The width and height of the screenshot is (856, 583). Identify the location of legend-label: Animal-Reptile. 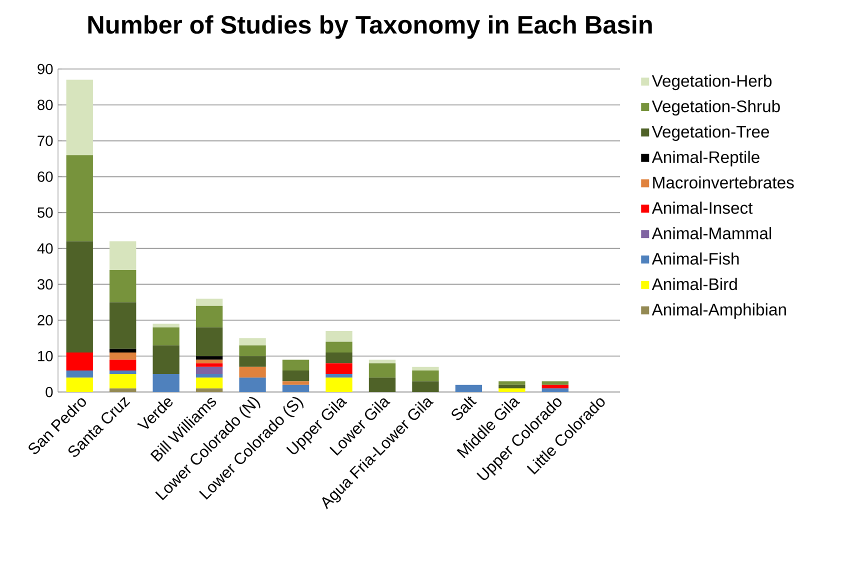
(706, 158).